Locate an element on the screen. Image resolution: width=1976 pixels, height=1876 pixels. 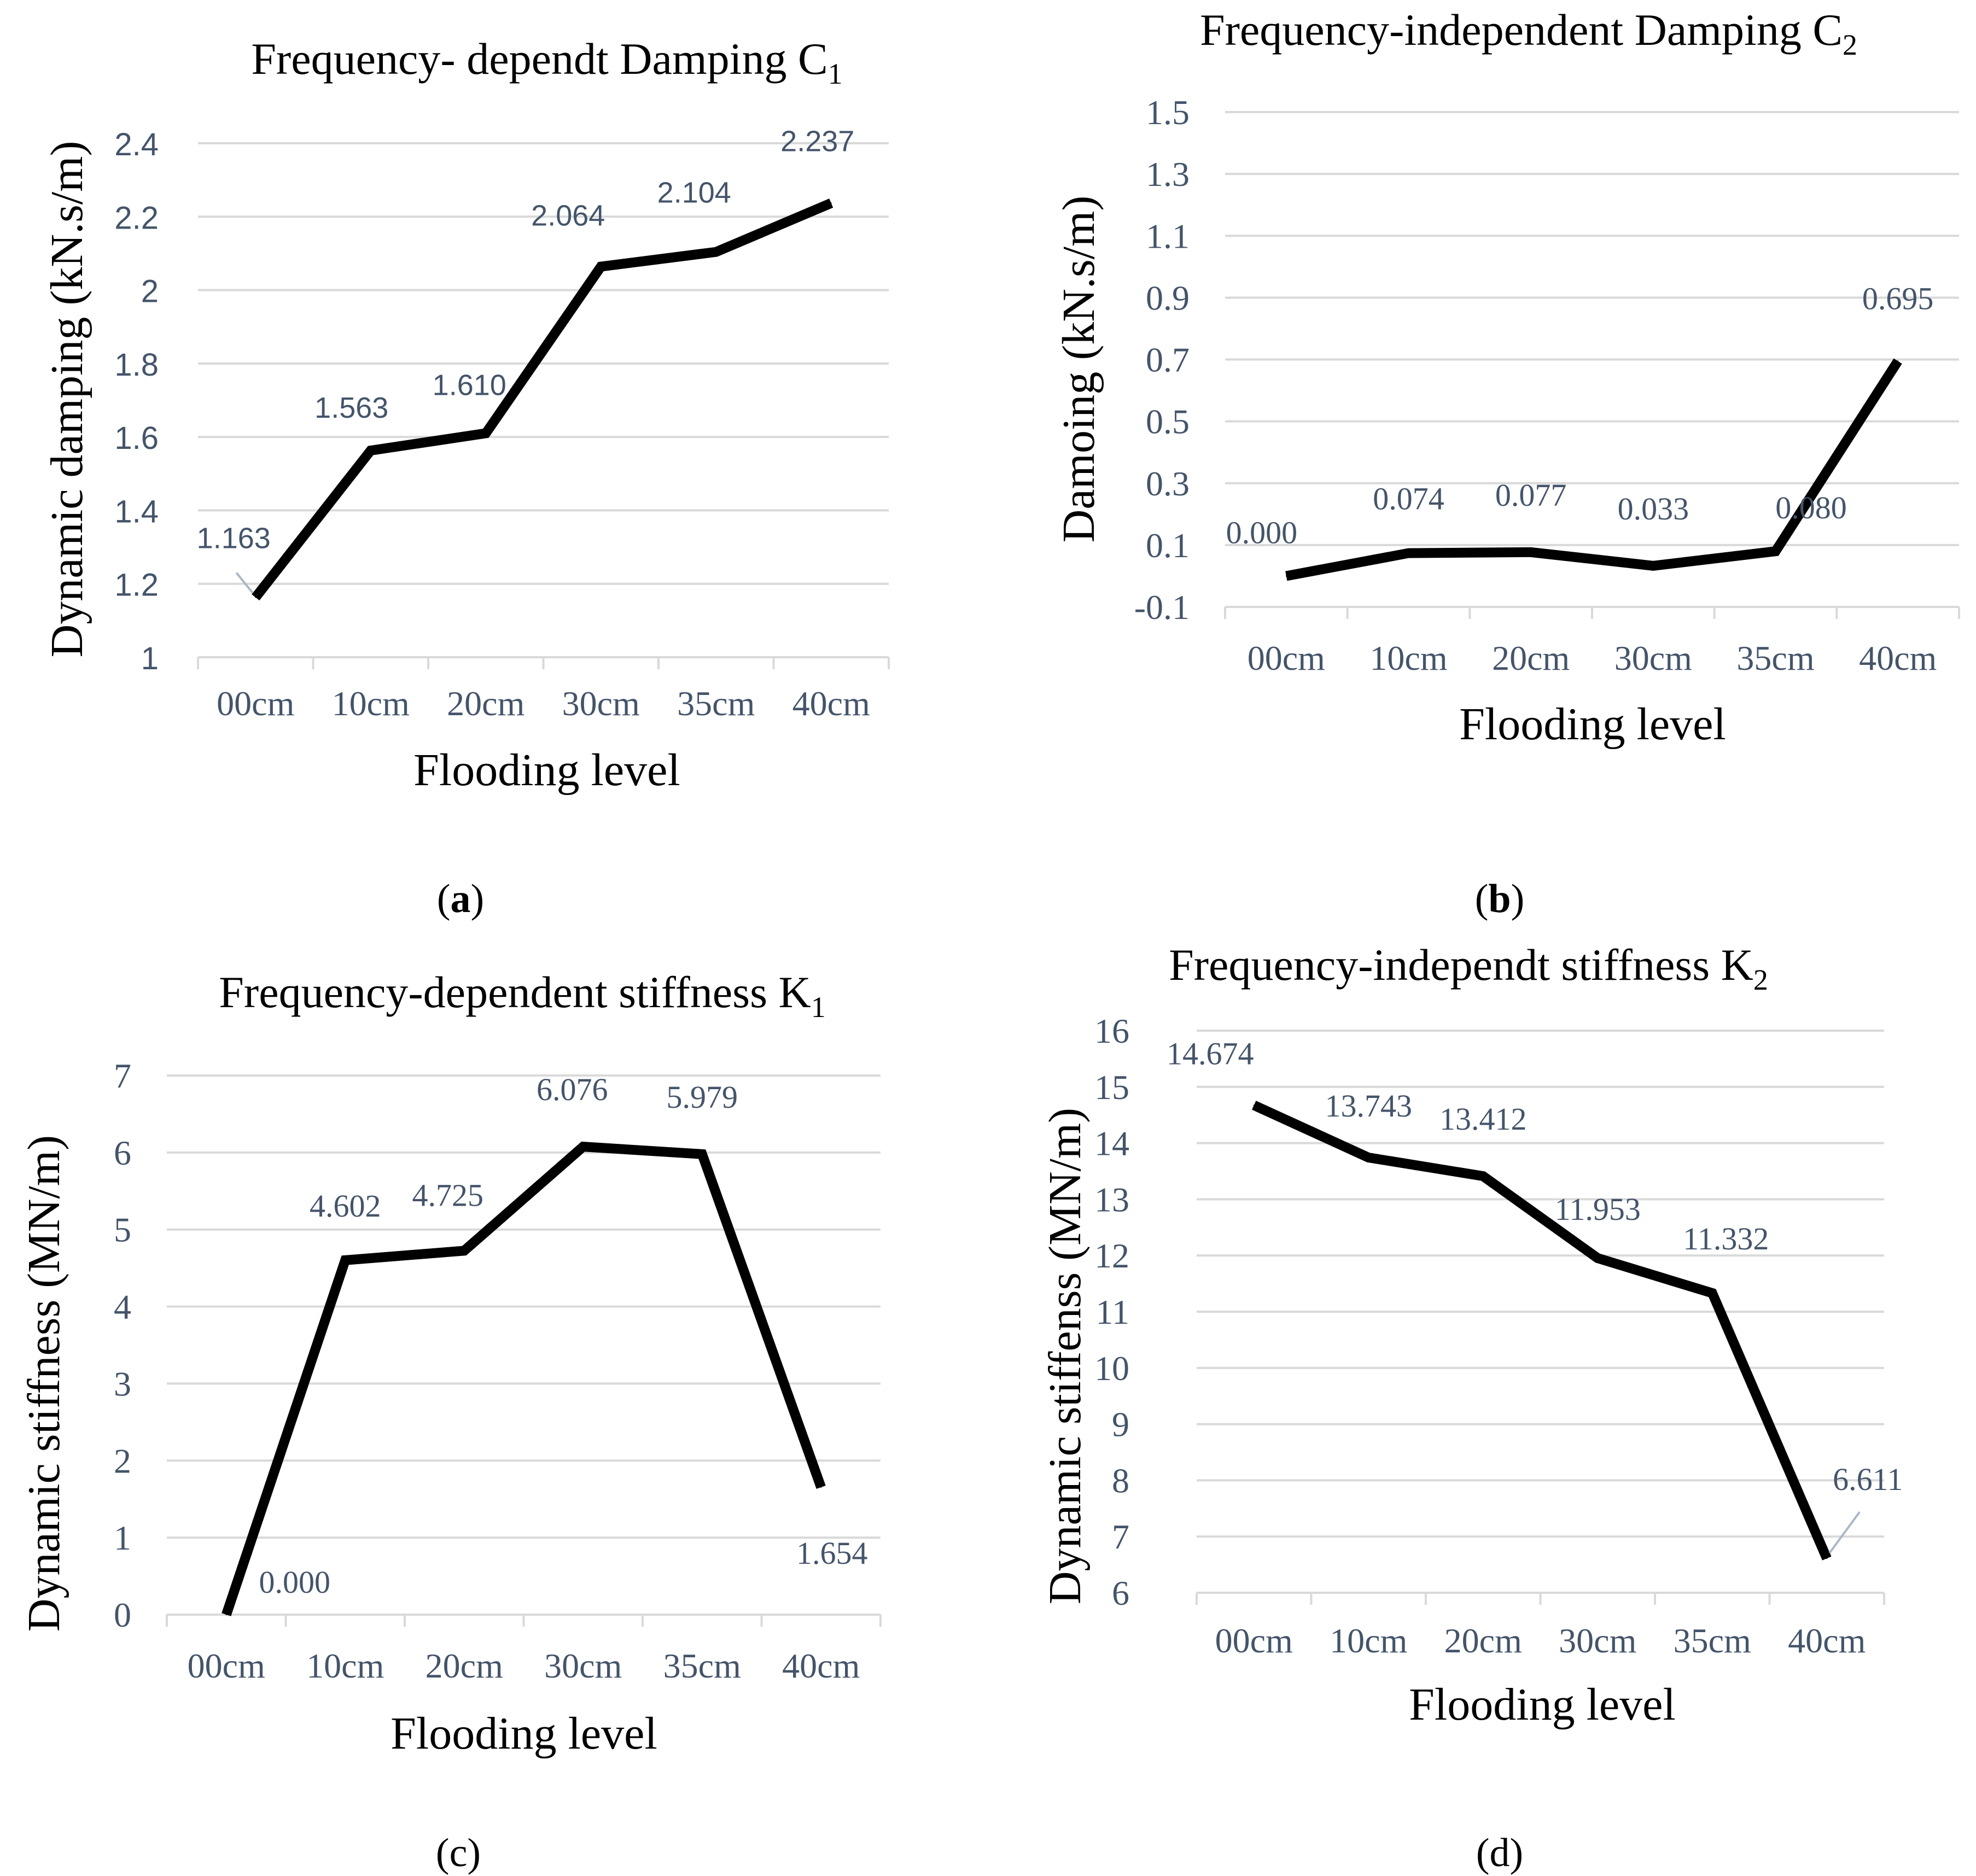
chart-a-data-label: 2.064 is located at coordinates (568, 216).